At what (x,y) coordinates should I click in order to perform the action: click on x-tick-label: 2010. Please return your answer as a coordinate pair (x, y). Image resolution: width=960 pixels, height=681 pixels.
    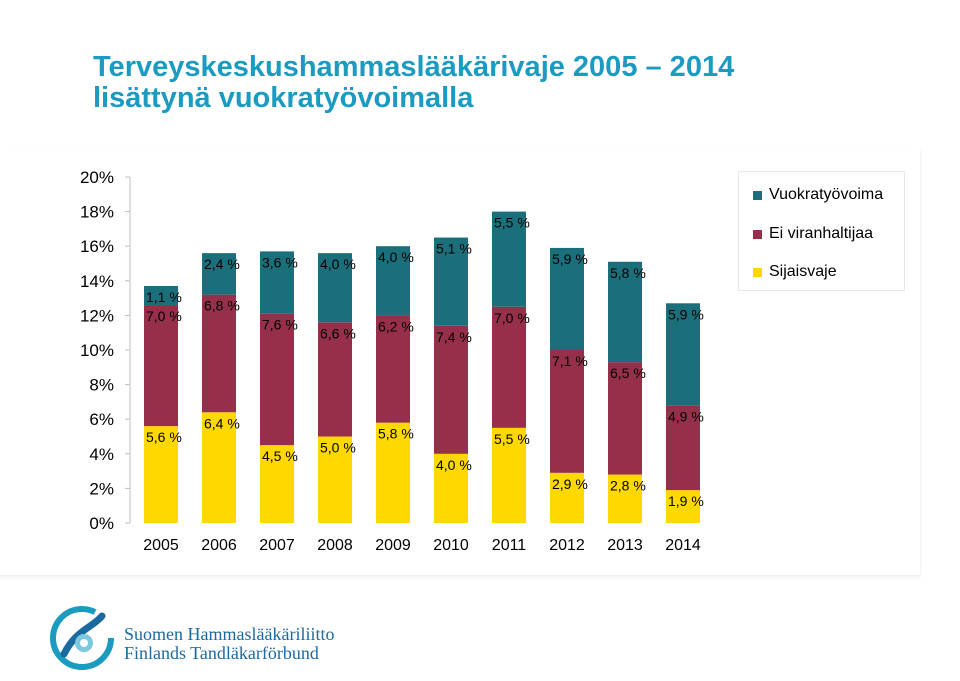
    Looking at the image, I should click on (451, 545).